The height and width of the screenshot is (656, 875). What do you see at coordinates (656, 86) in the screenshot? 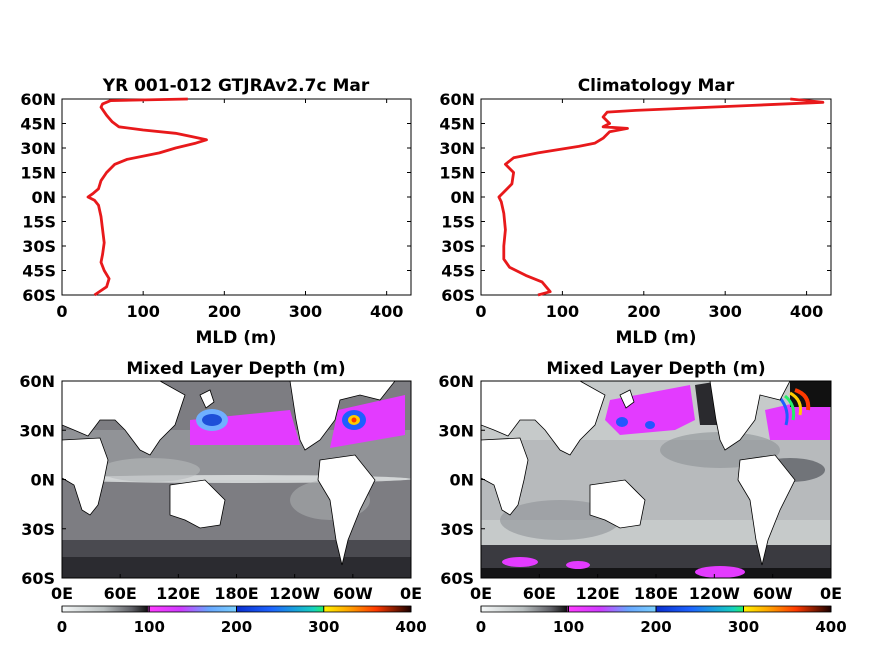
I see `chart-title: Climatology Mar` at bounding box center [656, 86].